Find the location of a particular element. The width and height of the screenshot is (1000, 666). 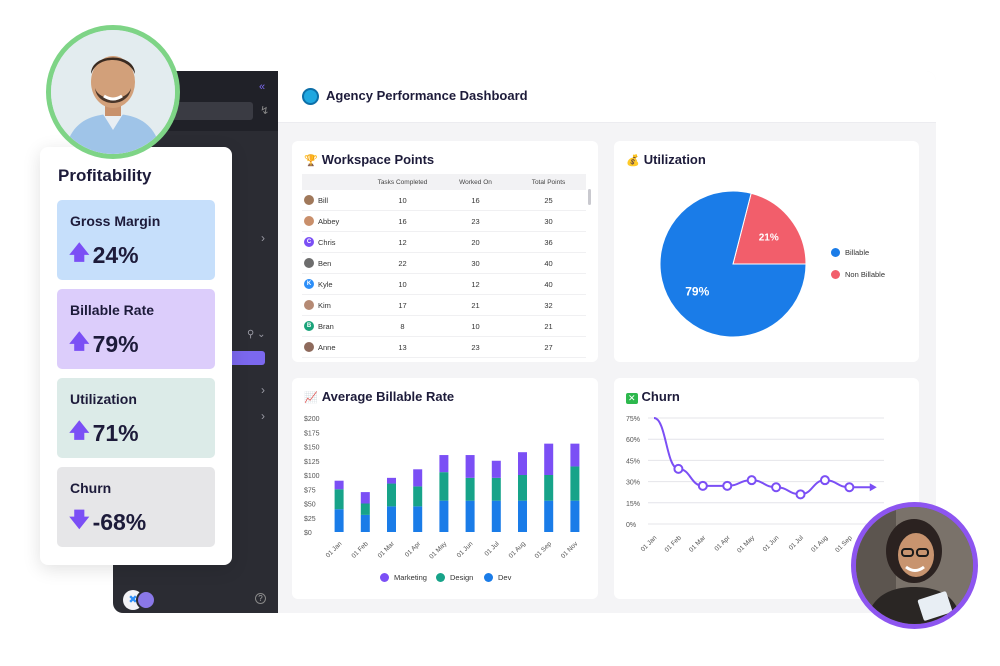

y-tick-label: 45% is located at coordinates (633, 461).